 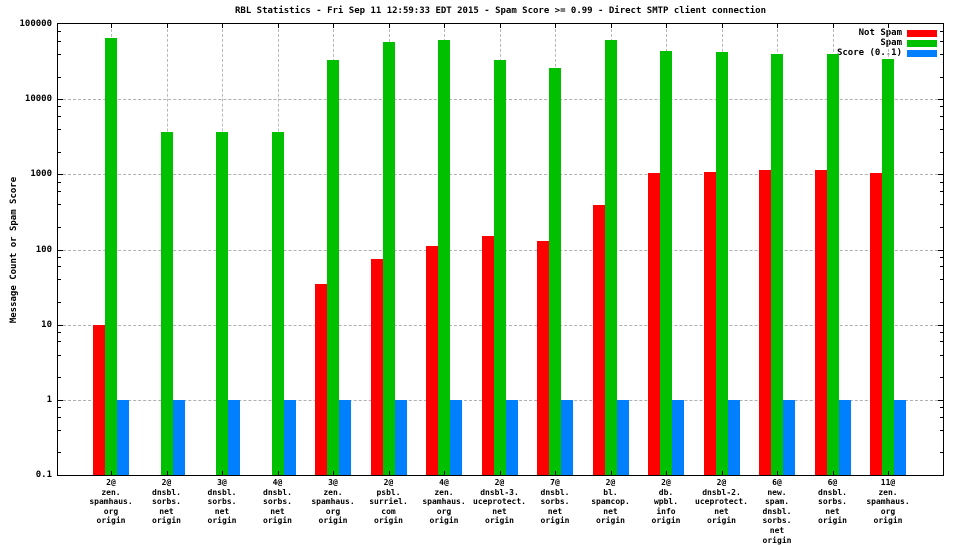 What do you see at coordinates (887, 33) in the screenshot?
I see `legend-item: Not Spam` at bounding box center [887, 33].